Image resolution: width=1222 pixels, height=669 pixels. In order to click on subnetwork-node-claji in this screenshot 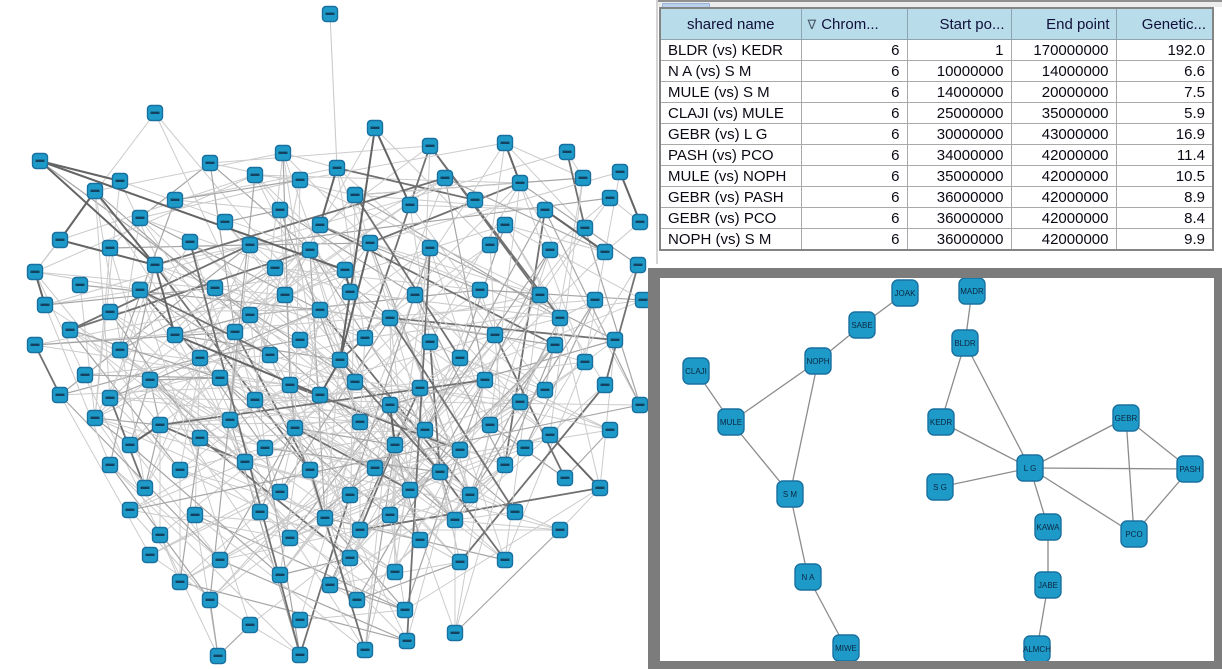, I will do `click(696, 371)`.